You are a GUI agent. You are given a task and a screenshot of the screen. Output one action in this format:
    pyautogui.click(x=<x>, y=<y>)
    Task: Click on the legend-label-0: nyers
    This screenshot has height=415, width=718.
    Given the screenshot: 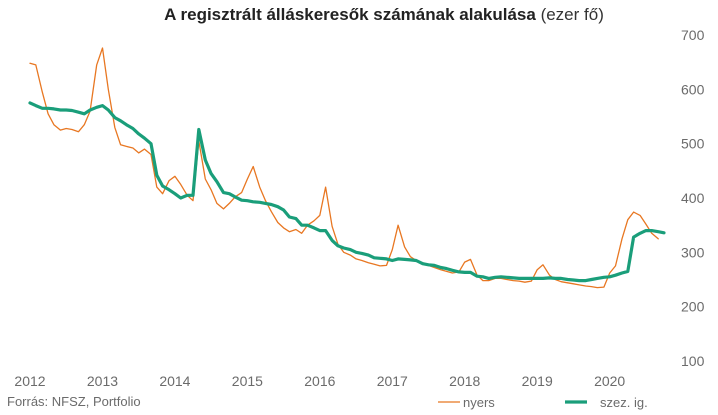 What is the action you would take?
    pyautogui.click(x=479, y=402)
    